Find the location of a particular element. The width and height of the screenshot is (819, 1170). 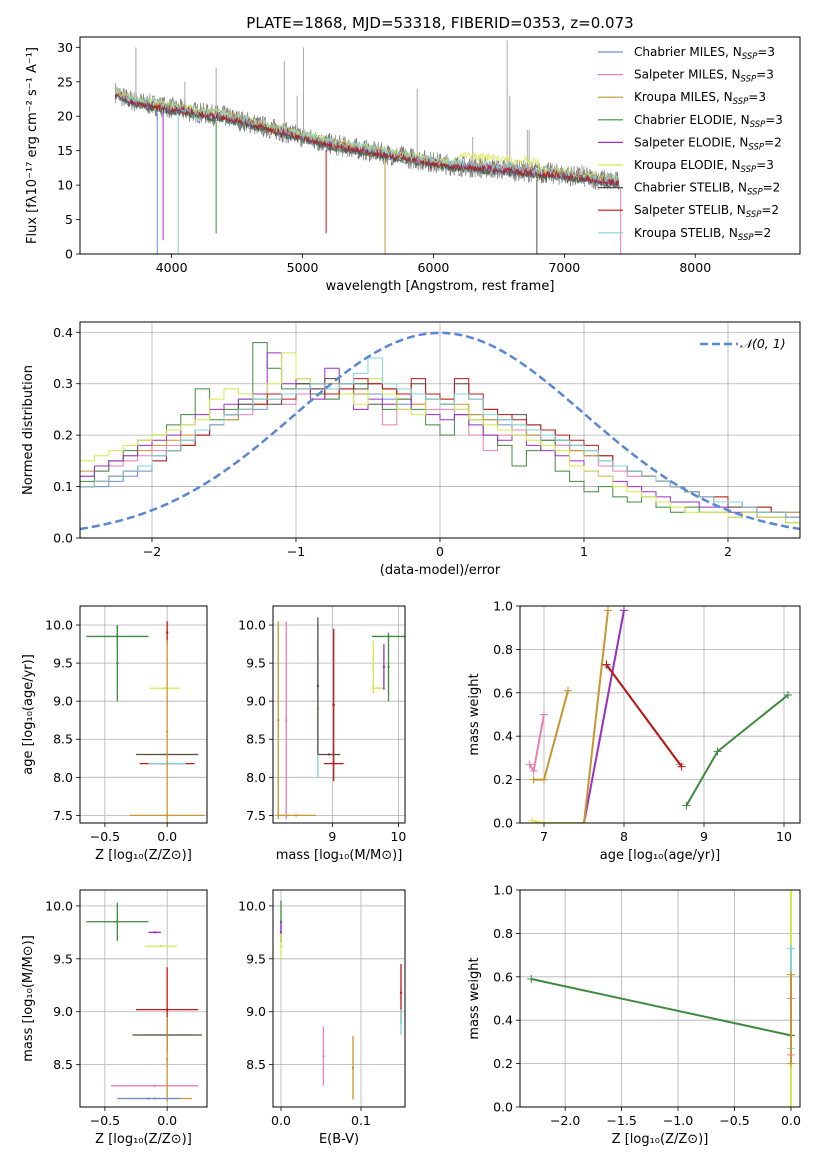

x-tick-label-2: 0 is located at coordinates (440, 551).